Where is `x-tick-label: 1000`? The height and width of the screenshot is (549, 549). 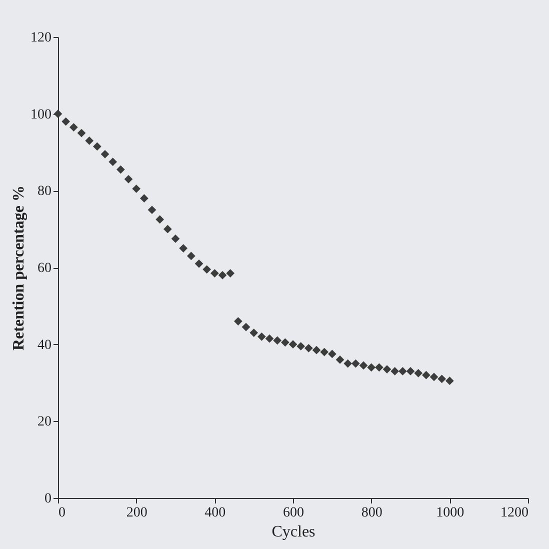
x-tick-label: 1000 is located at coordinates (450, 513).